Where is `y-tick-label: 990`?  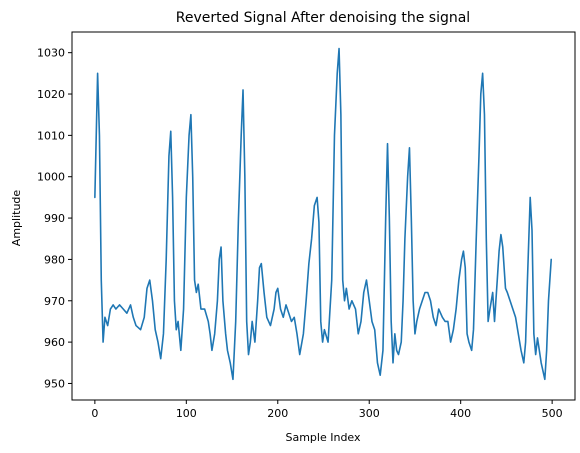 y-tick-label: 990 is located at coordinates (54, 218).